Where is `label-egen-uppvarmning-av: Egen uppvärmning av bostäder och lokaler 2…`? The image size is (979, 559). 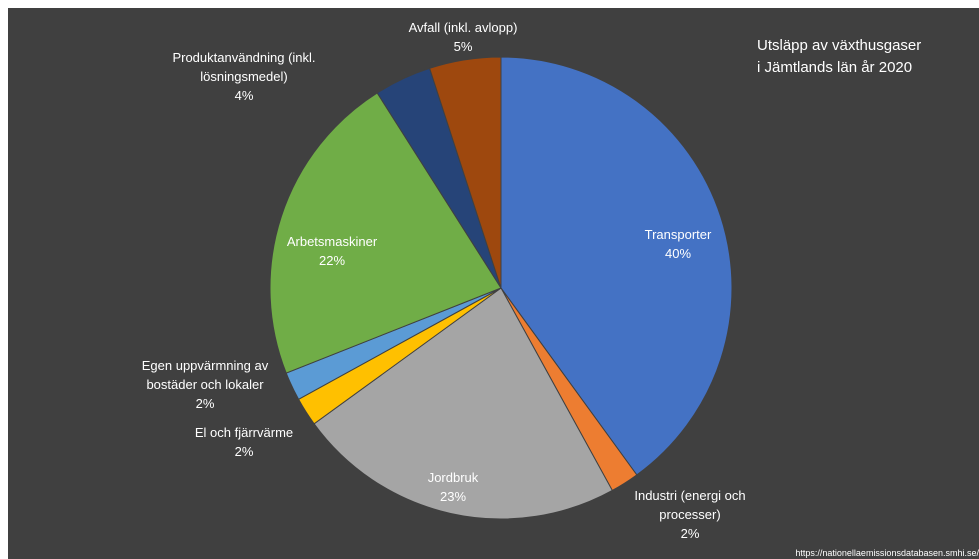
label-egen-uppvarmning-av: Egen uppvärmning av bostäder och lokaler 2… is located at coordinates (205, 384).